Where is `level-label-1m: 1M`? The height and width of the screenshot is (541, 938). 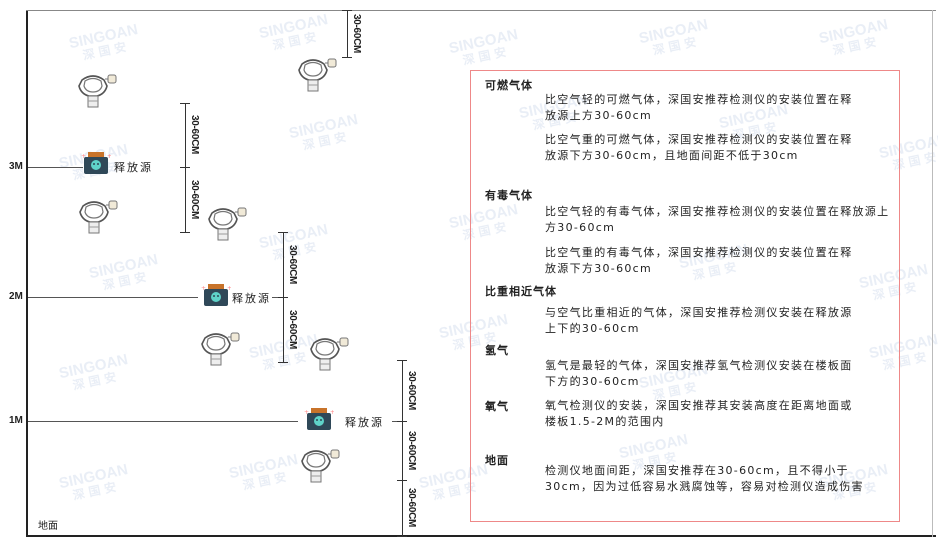 level-label-1m: 1M is located at coordinates (16, 420).